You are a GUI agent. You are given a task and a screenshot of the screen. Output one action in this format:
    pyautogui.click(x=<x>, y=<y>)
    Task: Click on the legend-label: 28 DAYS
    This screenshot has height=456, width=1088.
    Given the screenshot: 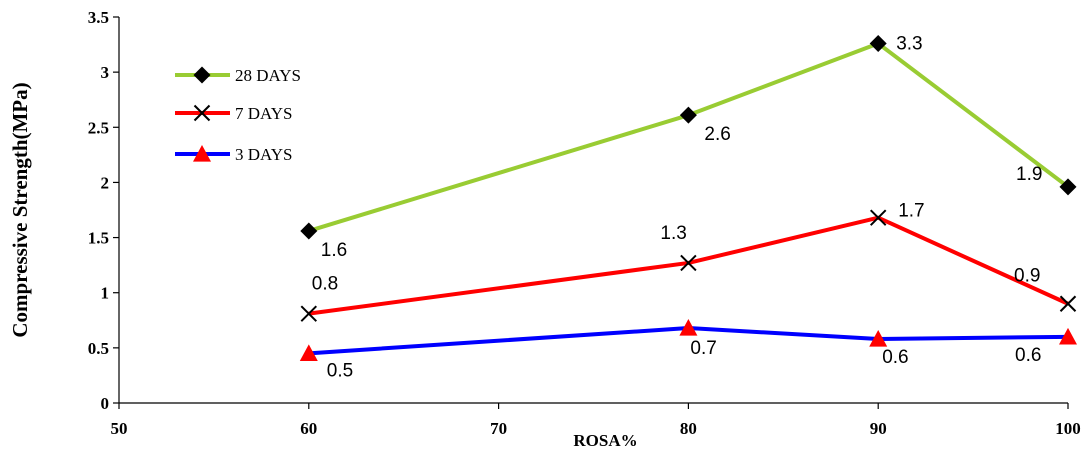 What is the action you would take?
    pyautogui.click(x=268, y=75)
    